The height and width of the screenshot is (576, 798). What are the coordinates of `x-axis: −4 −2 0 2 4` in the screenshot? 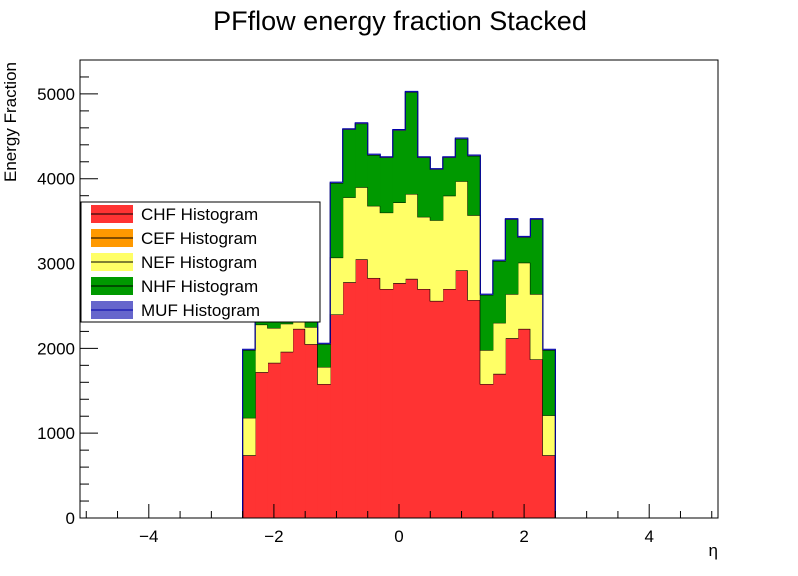 It's located at (399, 525).